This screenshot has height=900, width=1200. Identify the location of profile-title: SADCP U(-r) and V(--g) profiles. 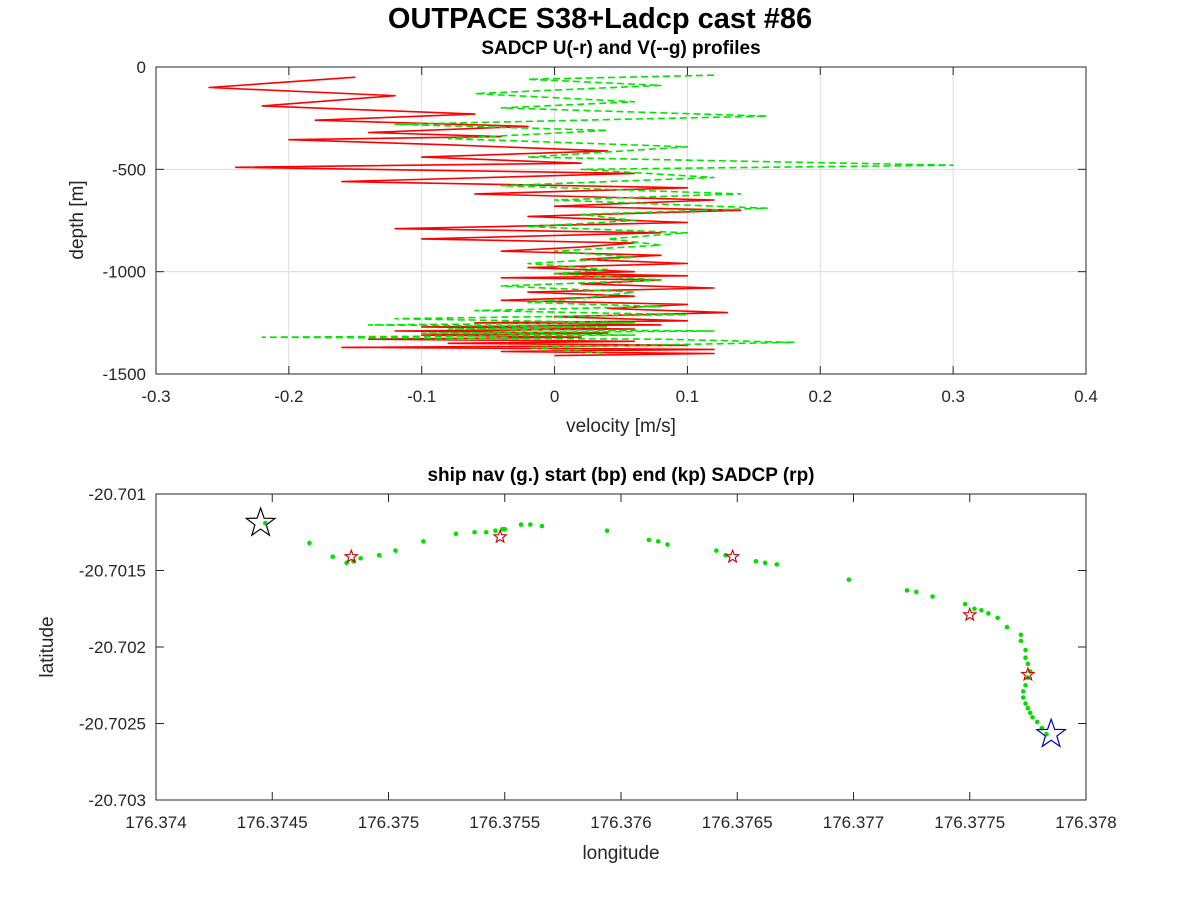
(620, 48).